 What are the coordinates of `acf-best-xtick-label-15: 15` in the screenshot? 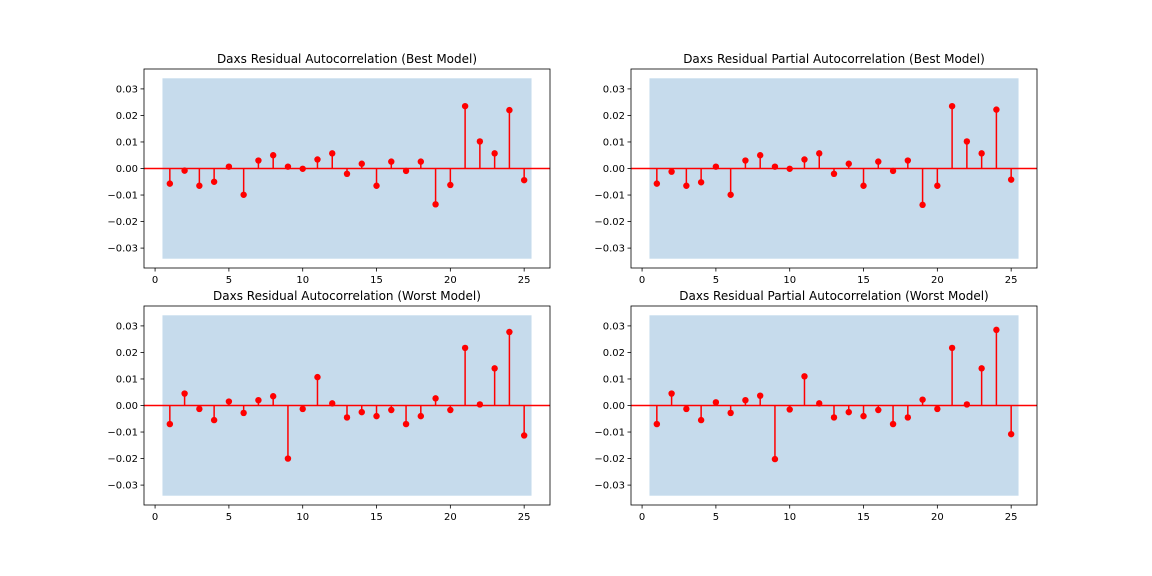 It's located at (376, 280).